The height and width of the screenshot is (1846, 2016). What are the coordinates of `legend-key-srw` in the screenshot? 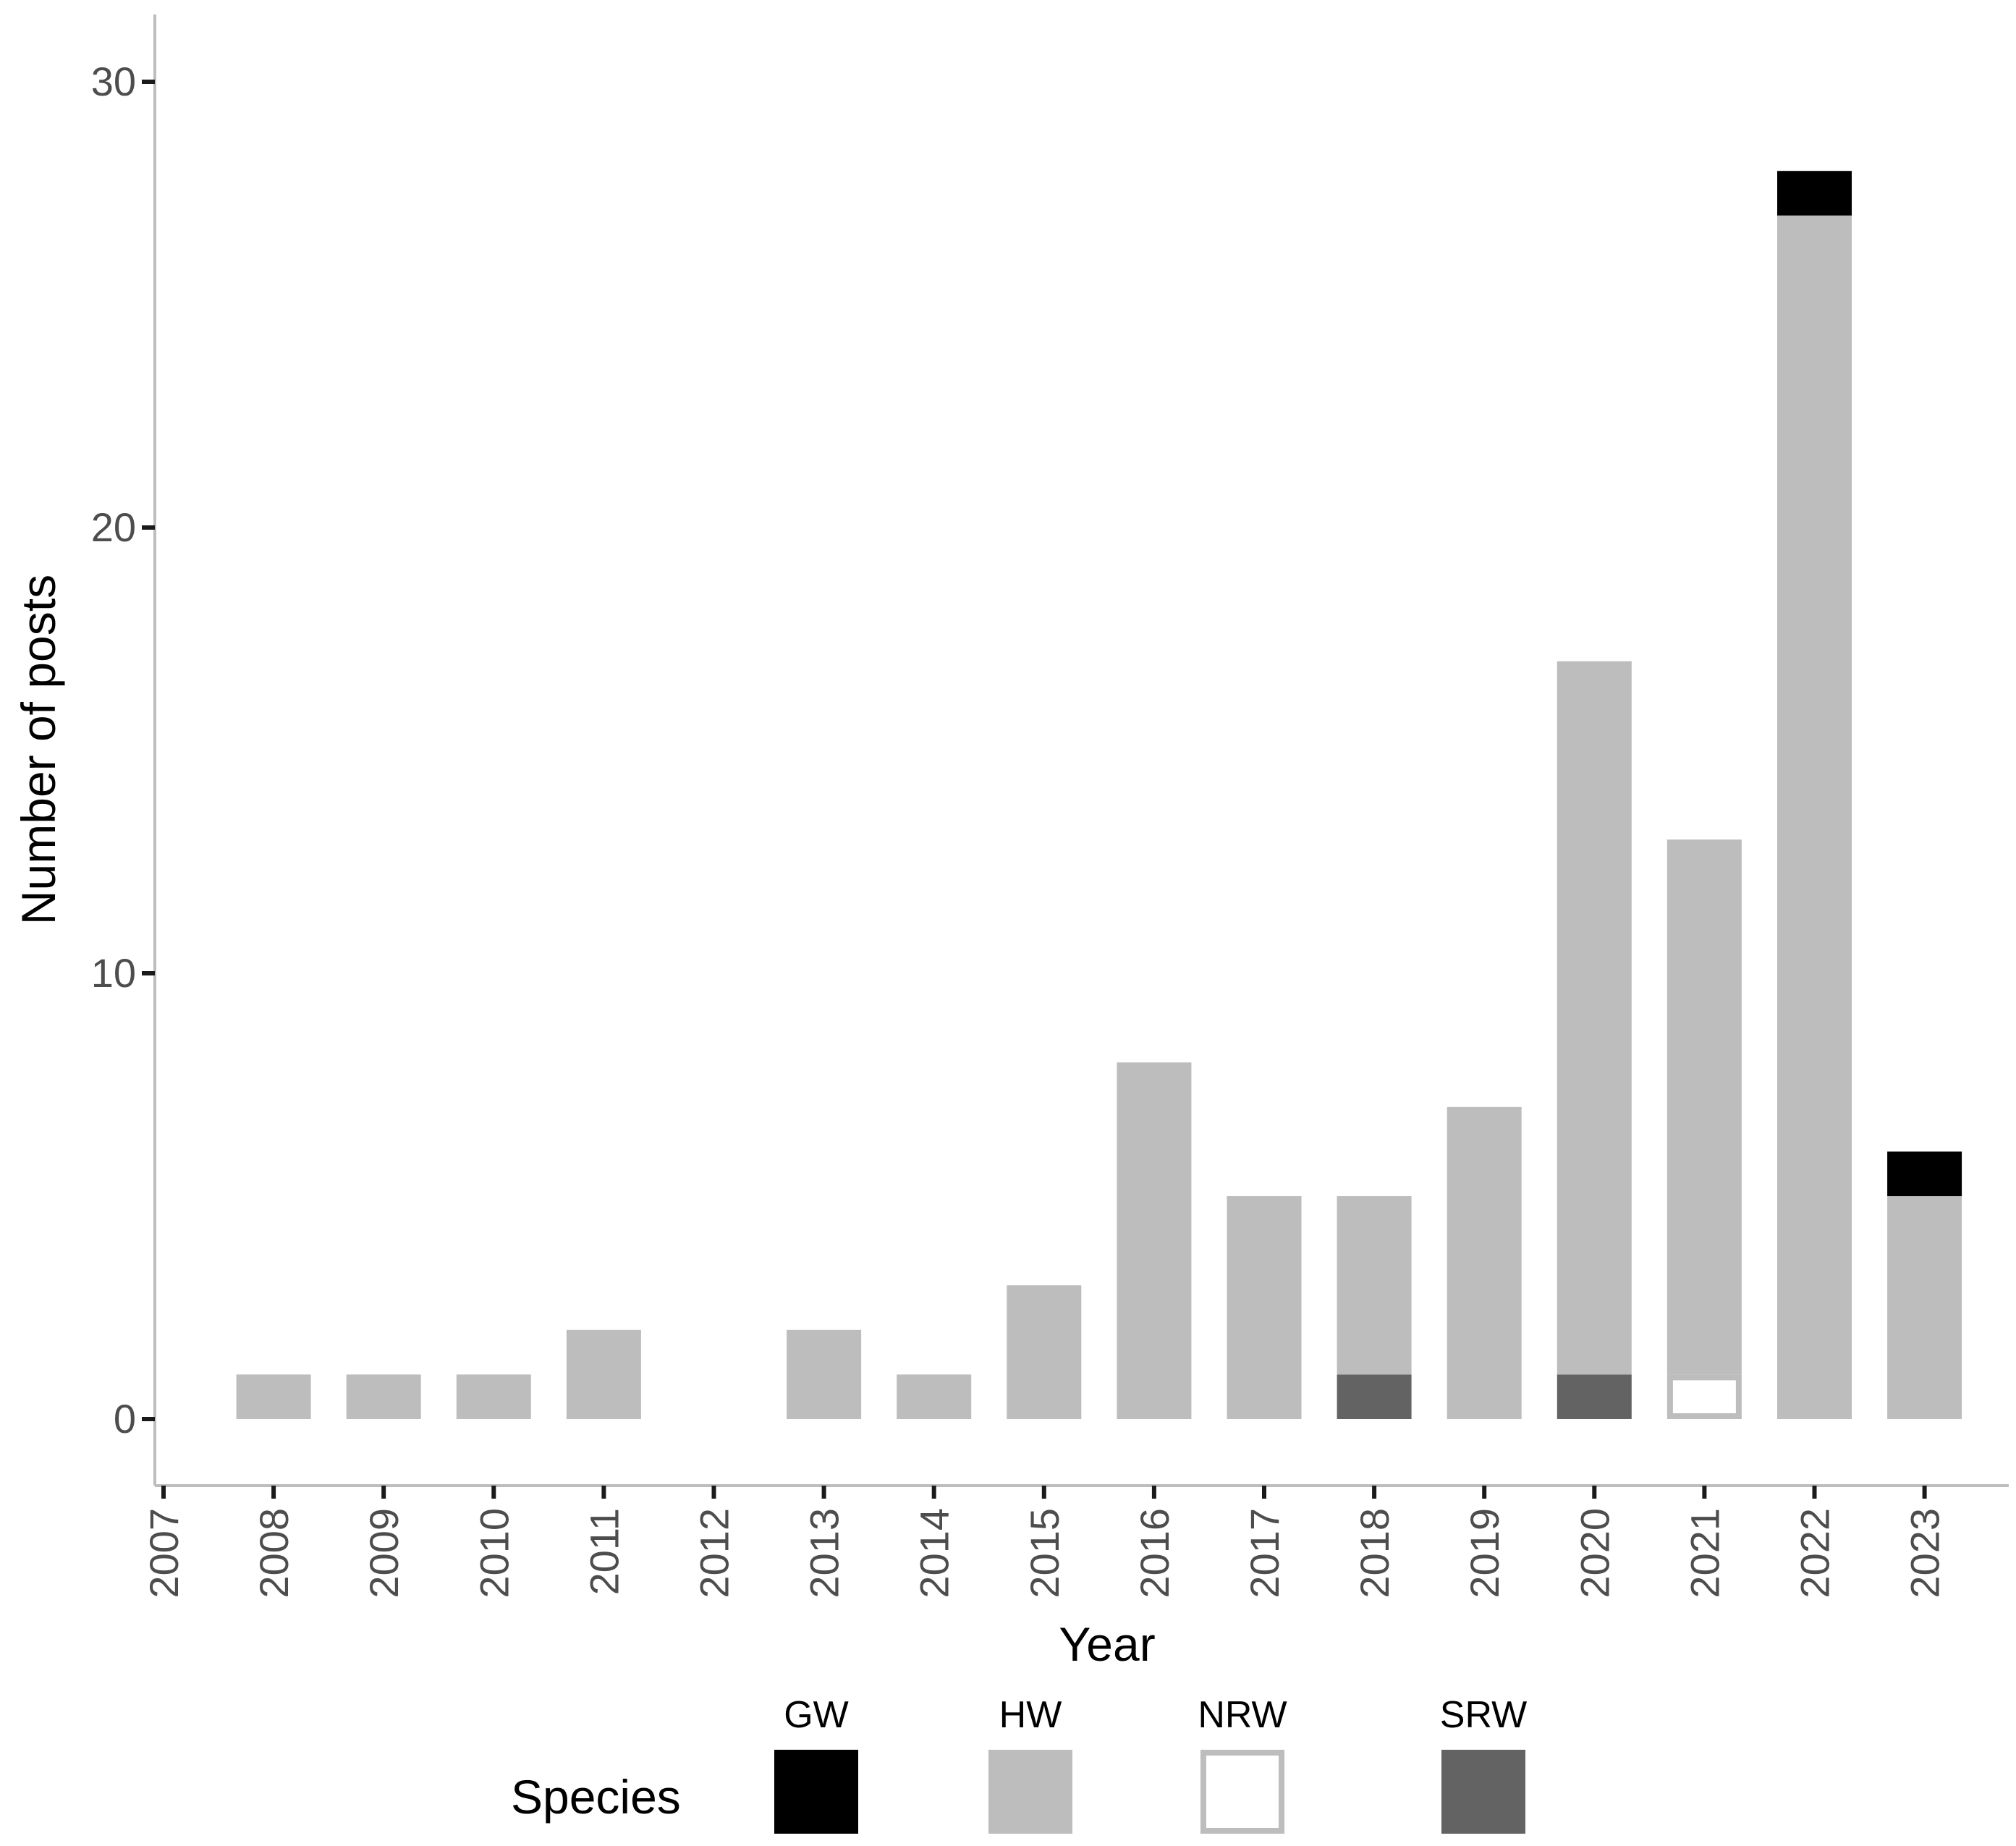 It's located at (1483, 1792).